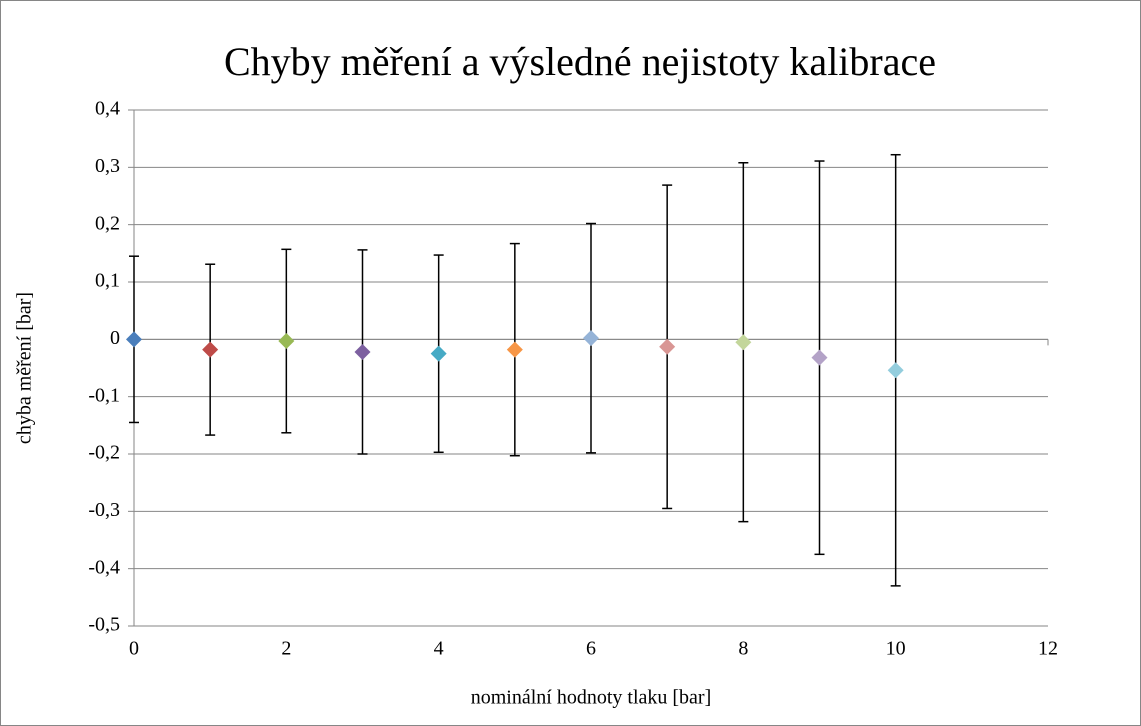 This screenshot has width=1141, height=726. Describe the element at coordinates (591, 649) in the screenshot. I see `x-tick-label: 6` at that location.